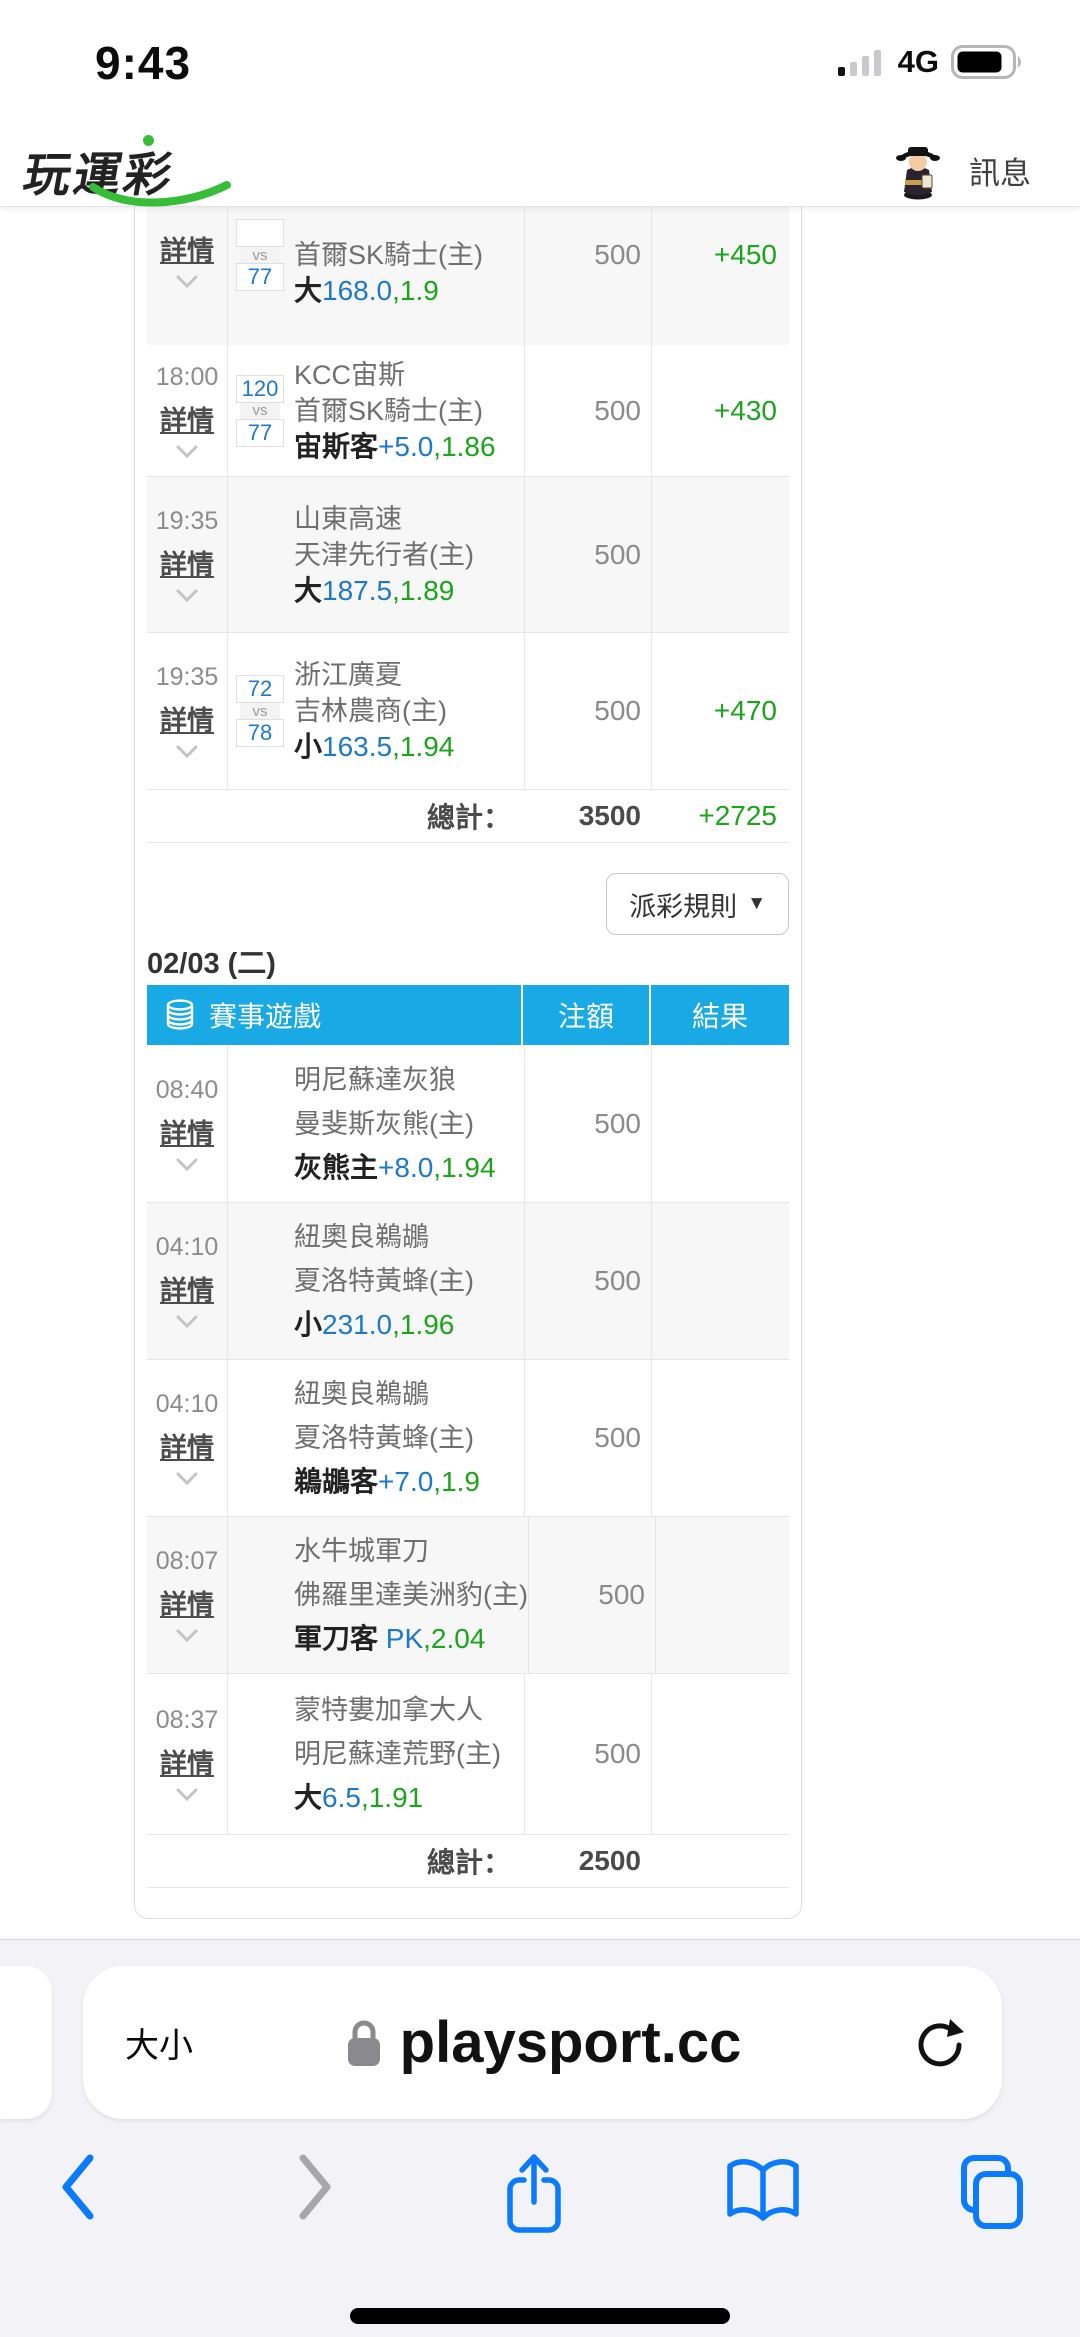  I want to click on share-button, so click(534, 2196).